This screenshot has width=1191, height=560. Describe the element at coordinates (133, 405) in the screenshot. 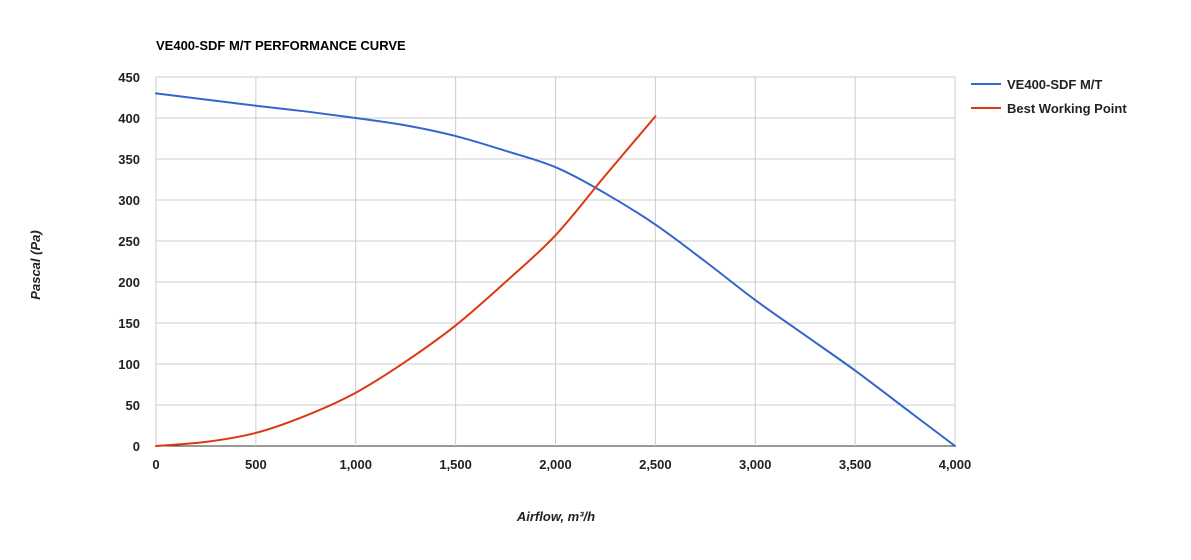

I see `y-tick-label: 50` at that location.